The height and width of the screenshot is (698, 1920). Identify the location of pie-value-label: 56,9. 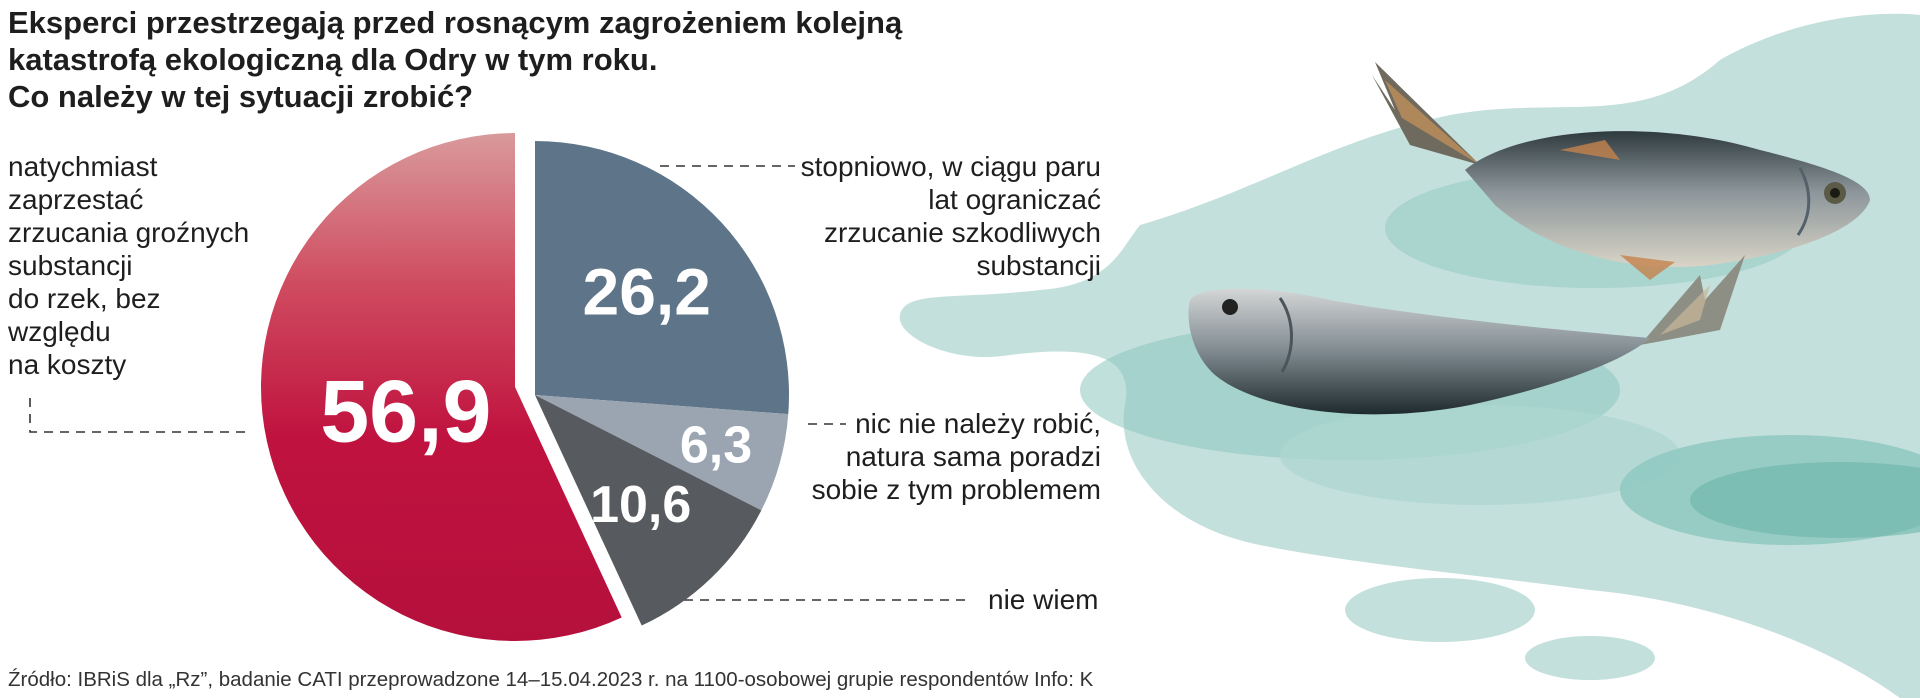
(405, 411).